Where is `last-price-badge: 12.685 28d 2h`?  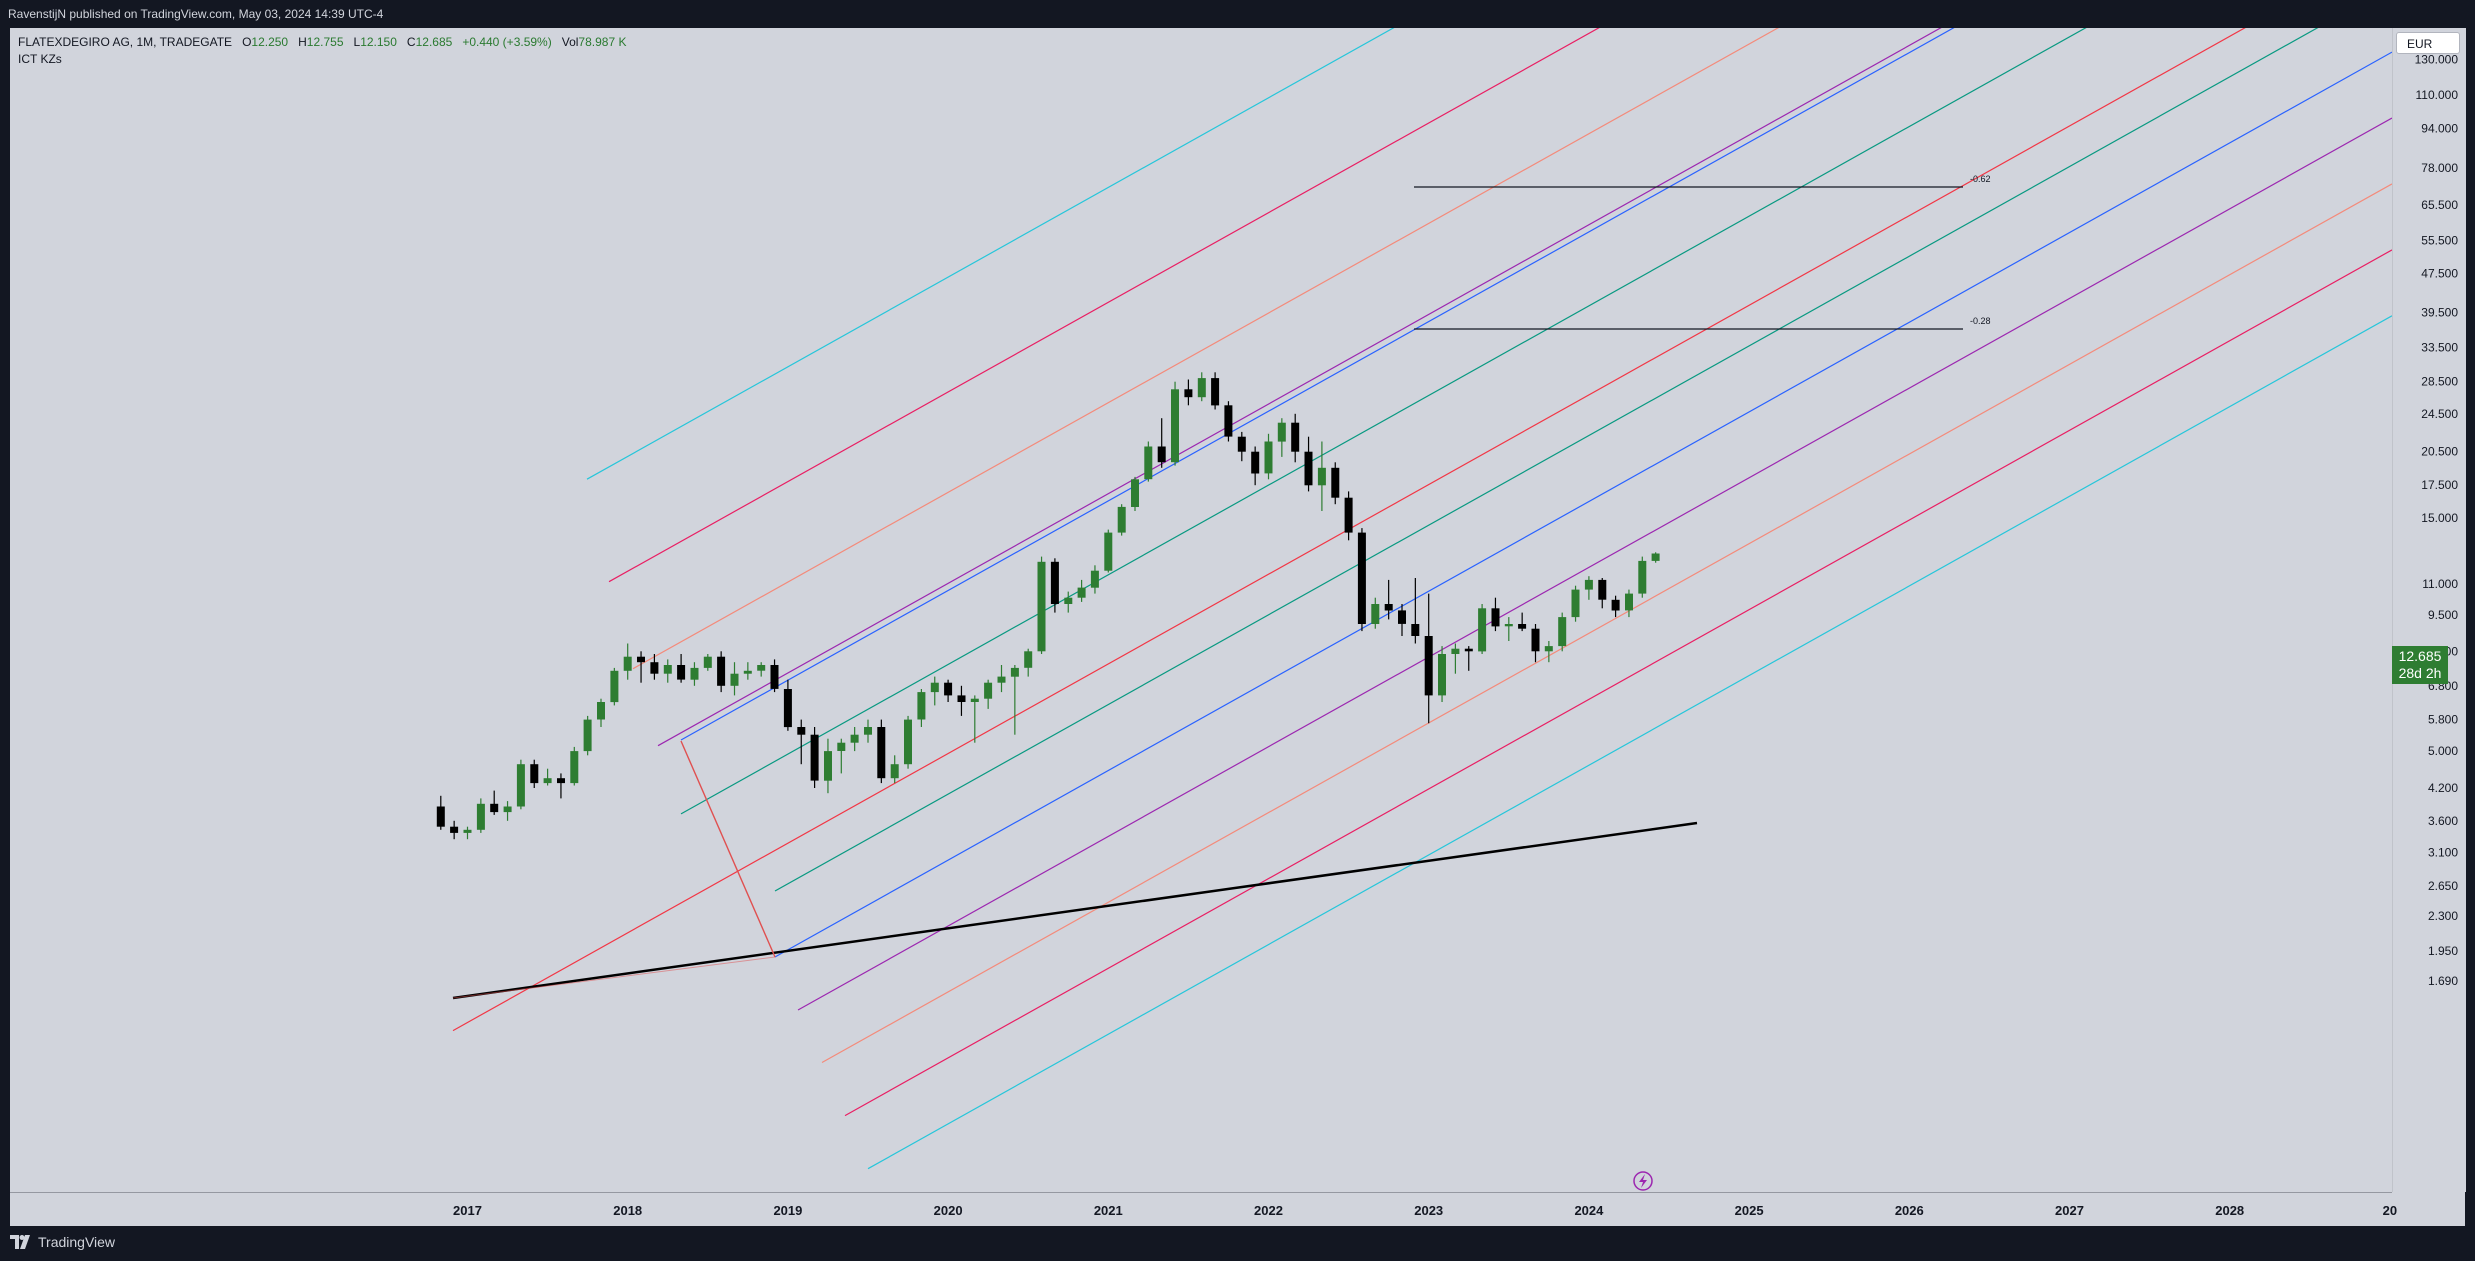
last-price-badge: 12.685 28d 2h is located at coordinates (2420, 665).